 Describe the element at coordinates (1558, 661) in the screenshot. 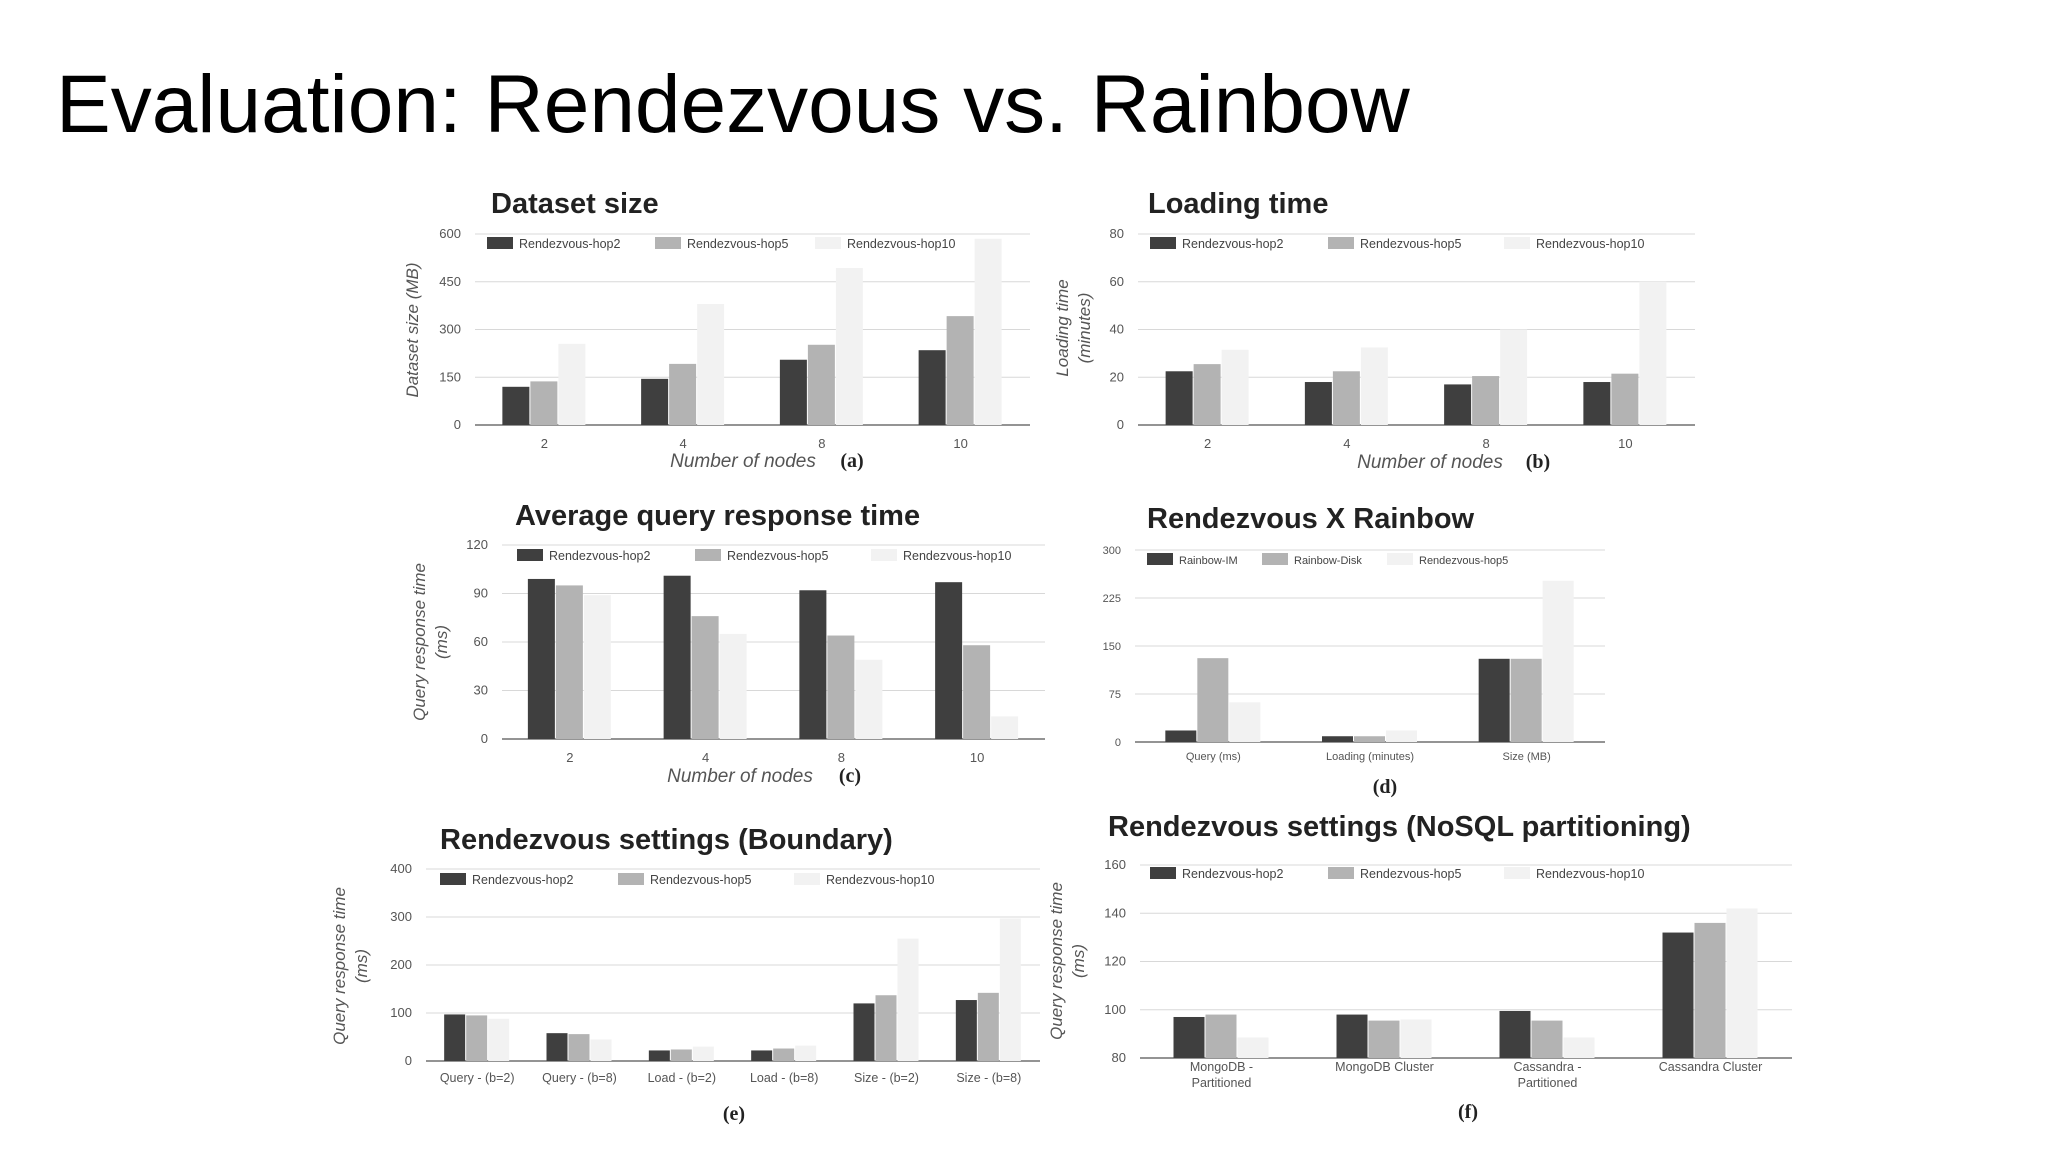

I see `chart-d-bar-rendezvous-hop5-size-mb` at that location.